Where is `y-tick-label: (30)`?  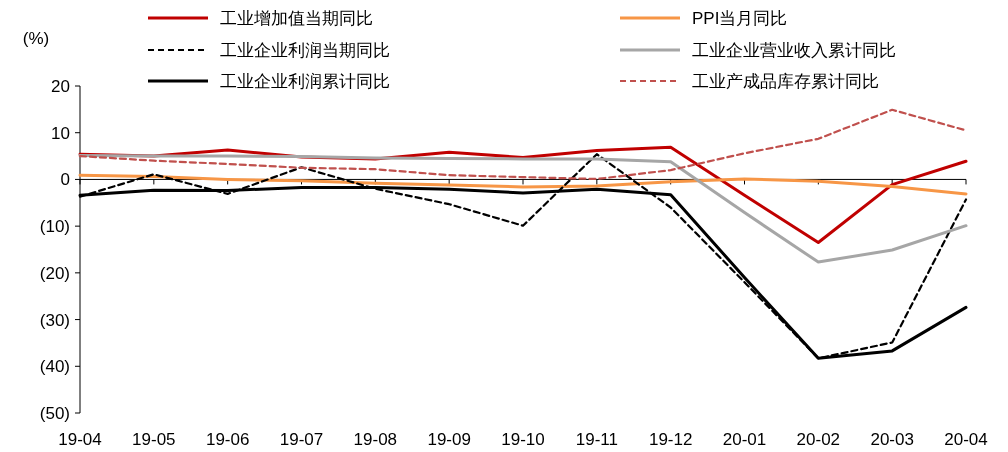
y-tick-label: (30) is located at coordinates (54, 320).